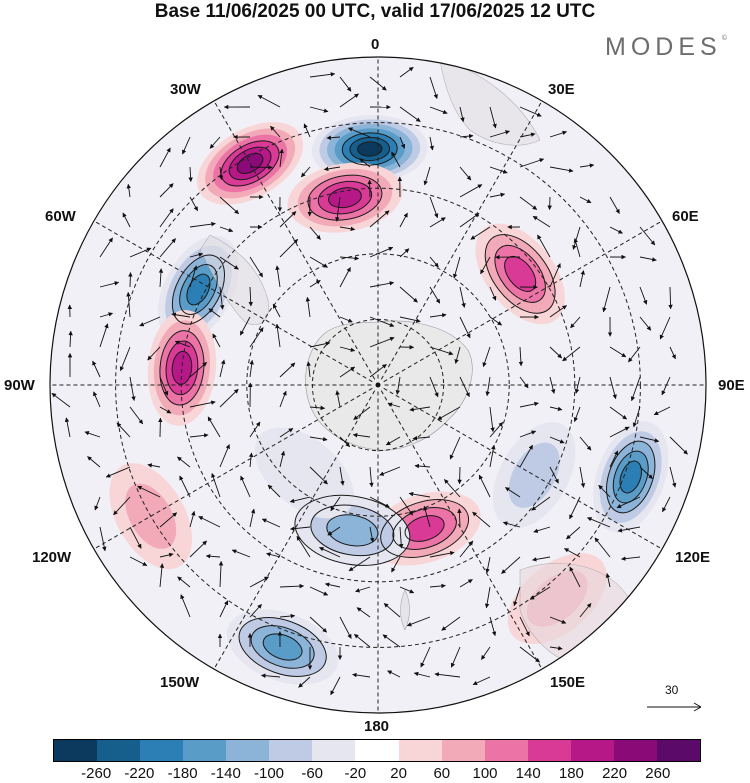  What do you see at coordinates (685, 216) in the screenshot?
I see `lon-label-60e: 60E` at bounding box center [685, 216].